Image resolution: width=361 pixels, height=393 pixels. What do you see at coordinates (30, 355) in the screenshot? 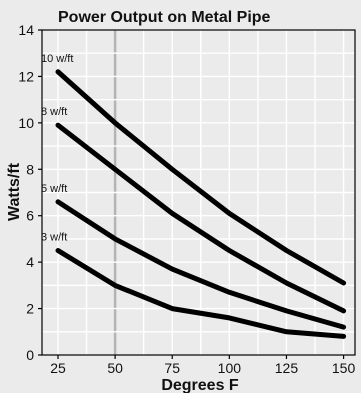
I see `y-tick-label: 0` at bounding box center [30, 355].